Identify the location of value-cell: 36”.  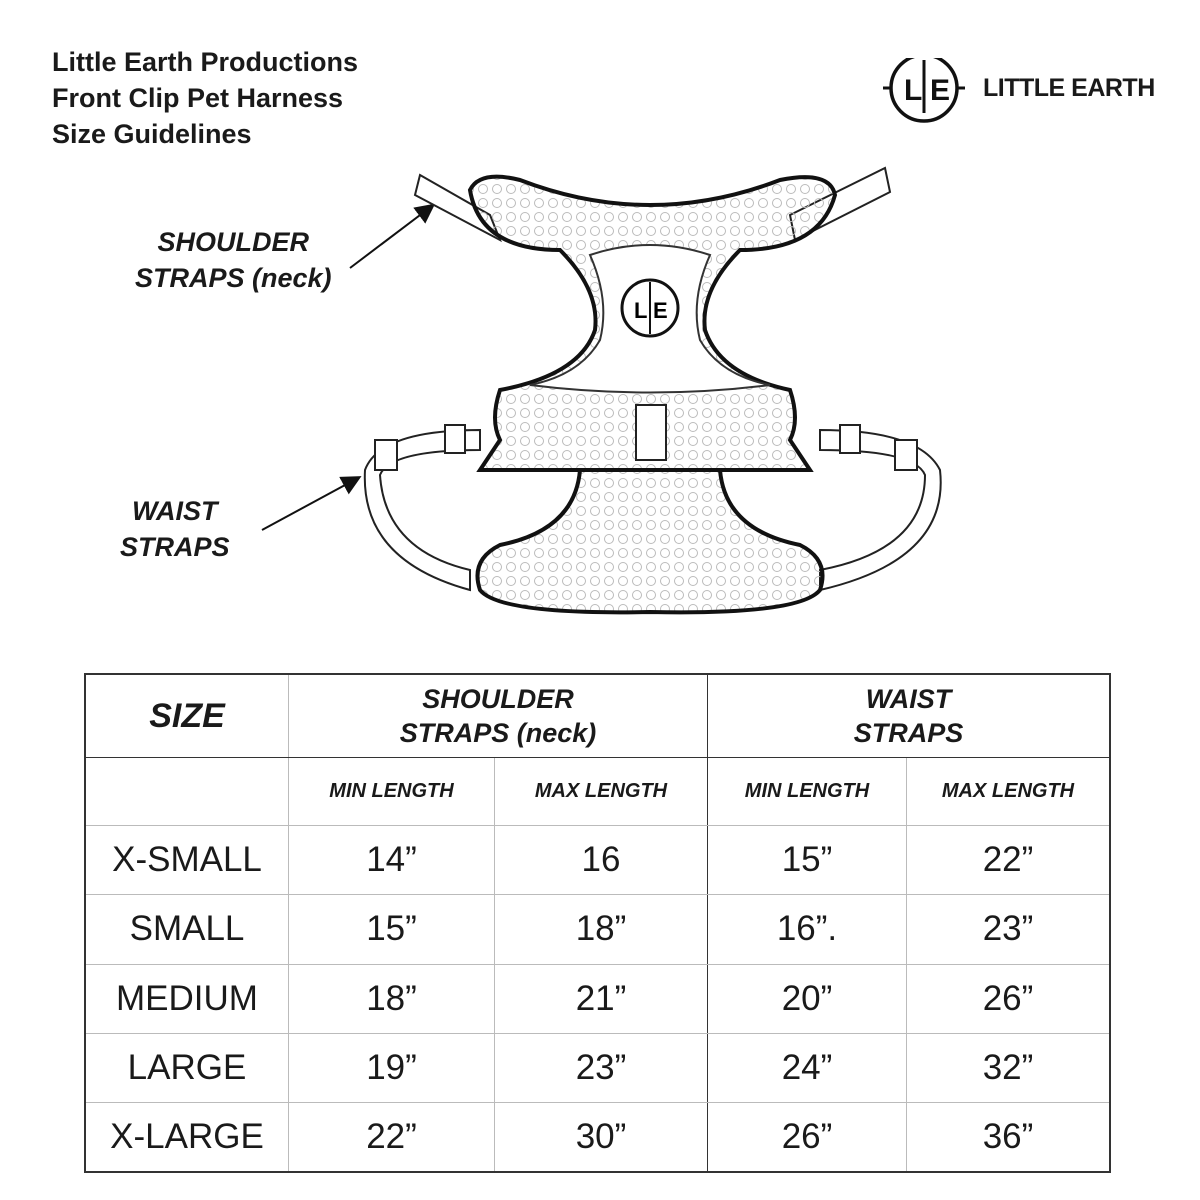
(1008, 1137).